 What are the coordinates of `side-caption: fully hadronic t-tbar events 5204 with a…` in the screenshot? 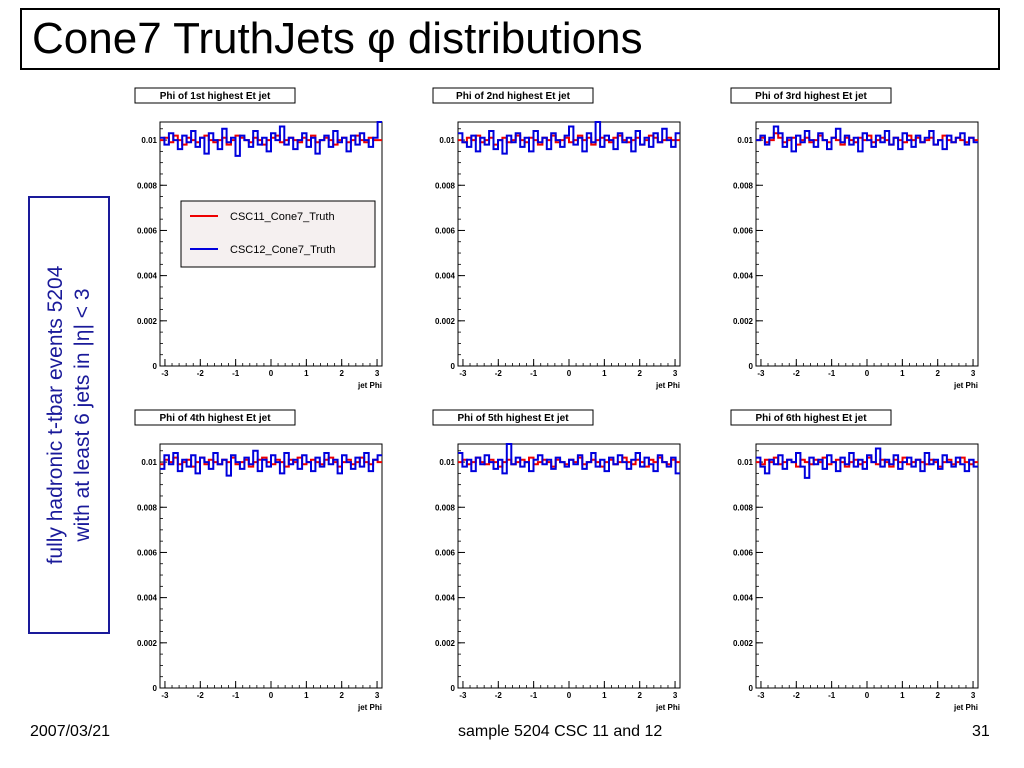 It's located at (69, 415).